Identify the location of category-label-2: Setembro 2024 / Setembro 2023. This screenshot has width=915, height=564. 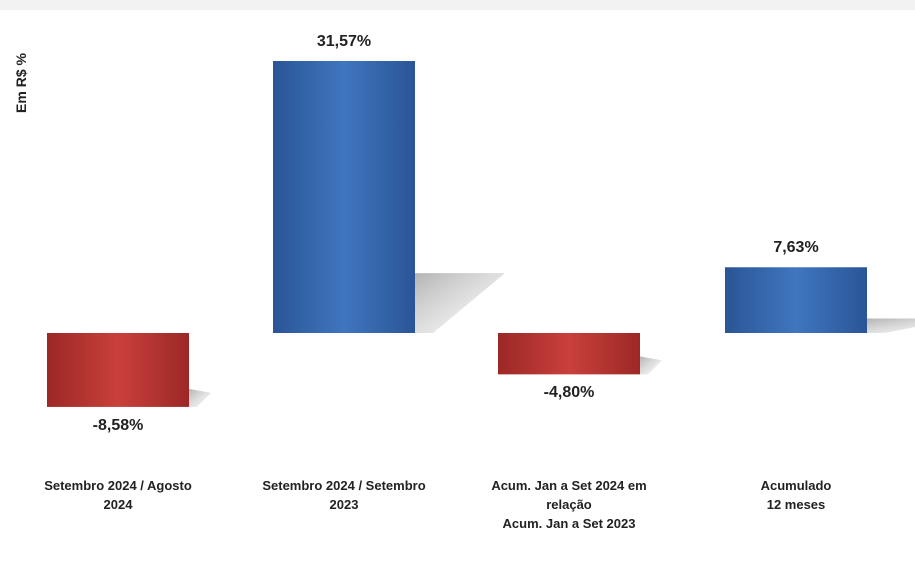
(344, 495).